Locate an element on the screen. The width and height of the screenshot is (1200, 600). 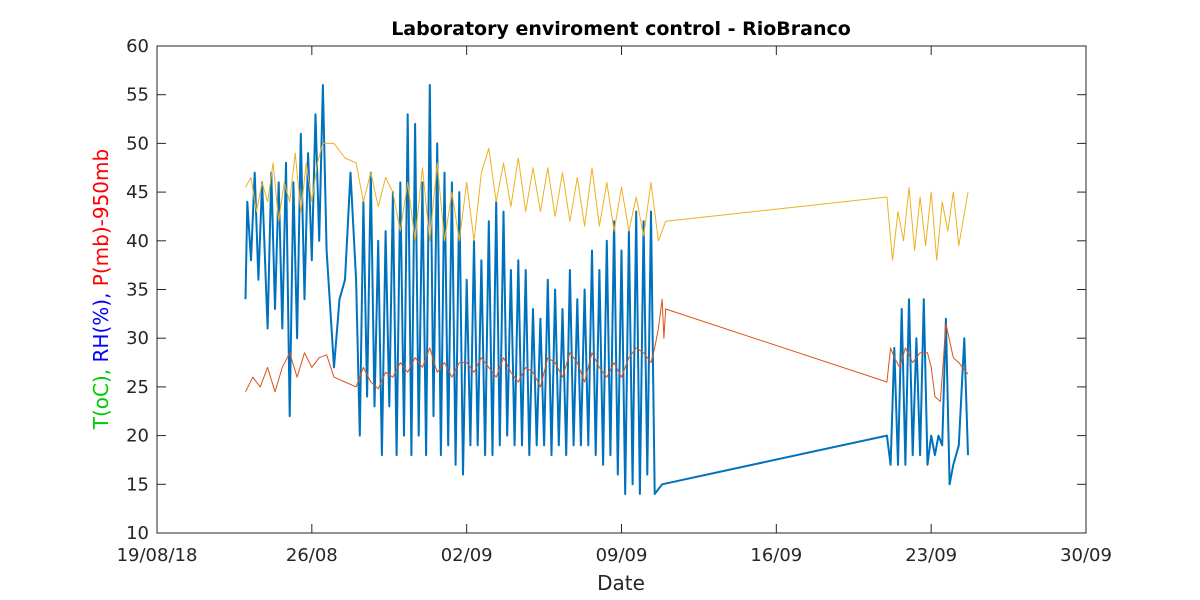
y-tick-label-9: 55 is located at coordinates (137, 95).